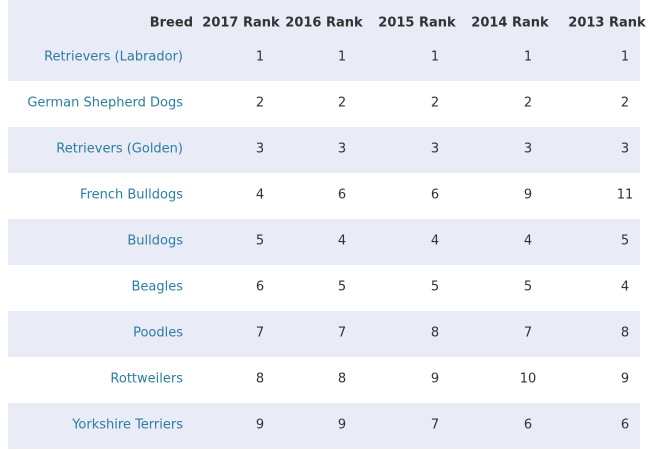 The height and width of the screenshot is (451, 650). I want to click on breed-name: Retrievers (Golden), so click(119, 149).